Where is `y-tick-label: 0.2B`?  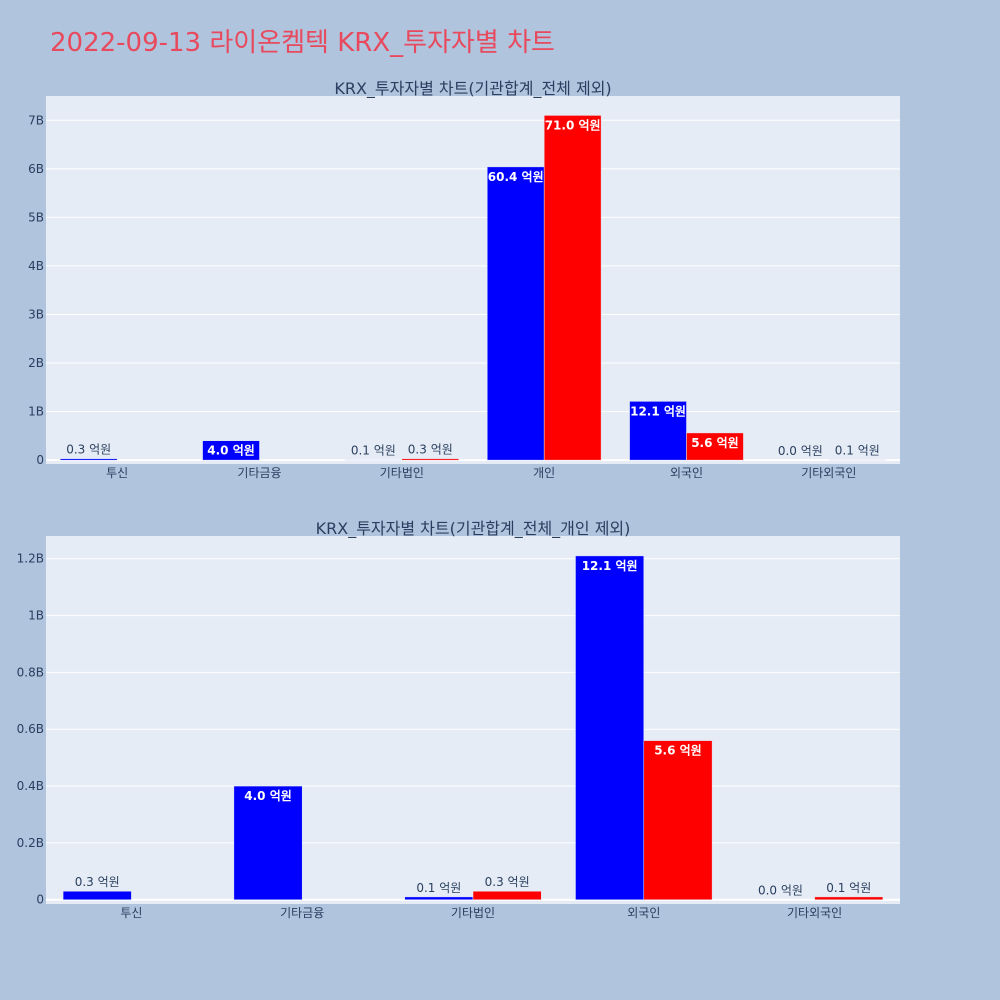 y-tick-label: 0.2B is located at coordinates (30, 843).